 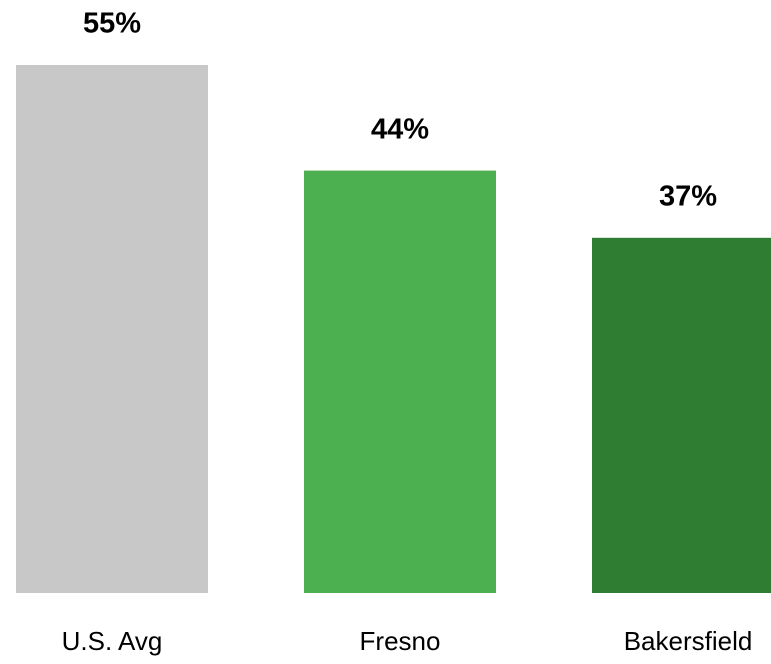 What do you see at coordinates (112, 24) in the screenshot?
I see `value-label: 55%` at bounding box center [112, 24].